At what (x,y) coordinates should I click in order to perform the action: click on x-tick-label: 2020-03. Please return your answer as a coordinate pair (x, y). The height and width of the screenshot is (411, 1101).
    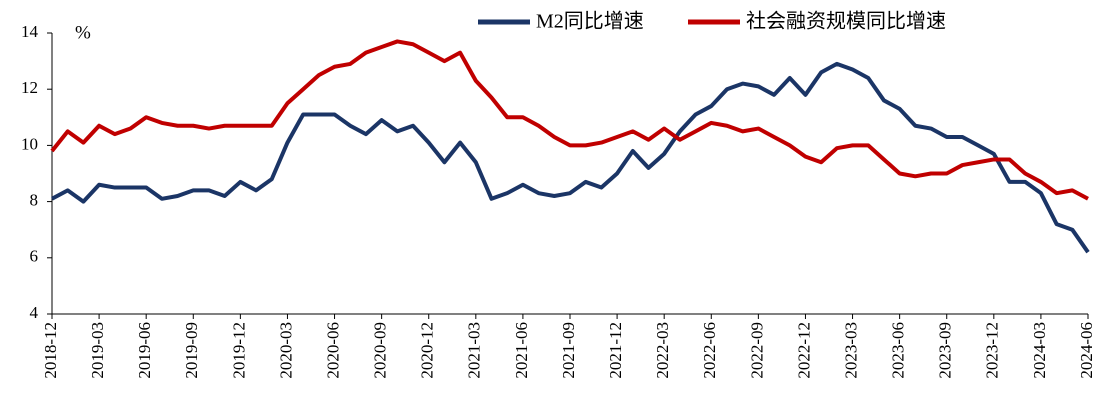
    Looking at the image, I should click on (285, 350).